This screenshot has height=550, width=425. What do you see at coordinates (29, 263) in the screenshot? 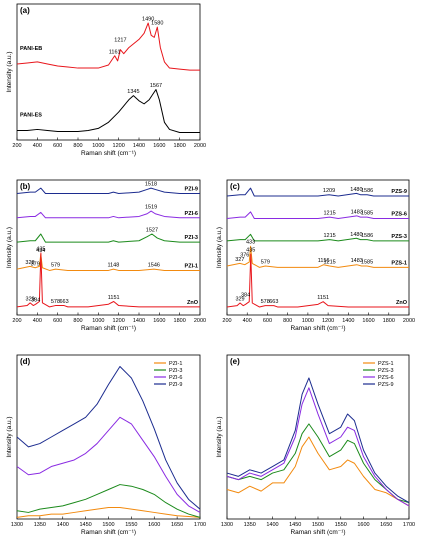
I see `peak-label: 328` at bounding box center [29, 263].